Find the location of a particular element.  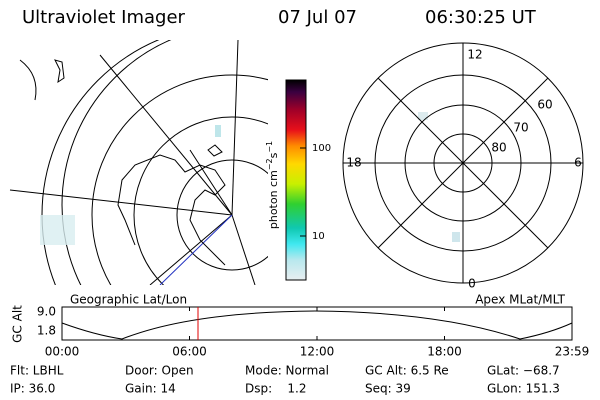

mlat-label: 80 is located at coordinates (498, 148).